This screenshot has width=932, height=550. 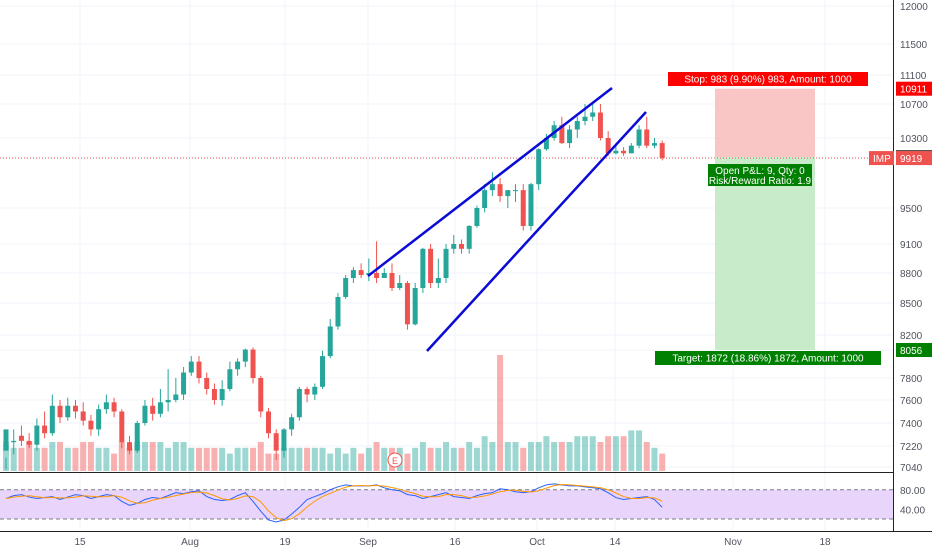 What do you see at coordinates (760, 175) in the screenshot?
I see `pnl-box-bg` at bounding box center [760, 175].